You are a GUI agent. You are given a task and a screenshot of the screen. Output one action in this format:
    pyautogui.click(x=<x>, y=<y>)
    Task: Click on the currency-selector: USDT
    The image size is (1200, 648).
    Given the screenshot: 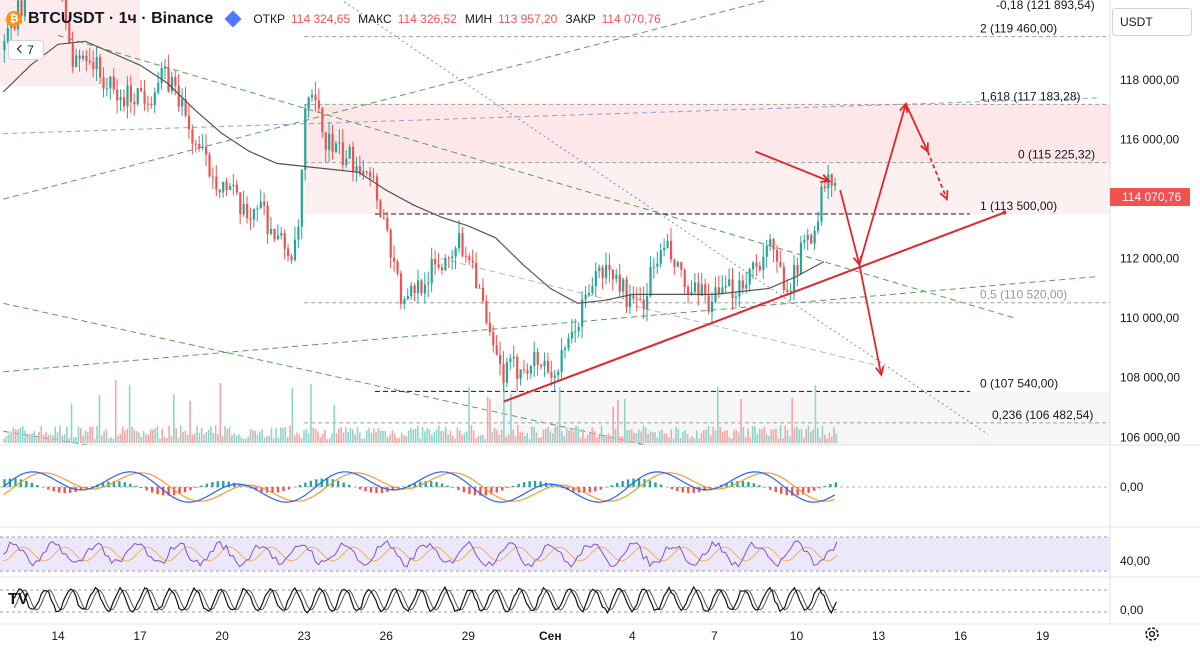 What is the action you would take?
    pyautogui.click(x=1152, y=22)
    